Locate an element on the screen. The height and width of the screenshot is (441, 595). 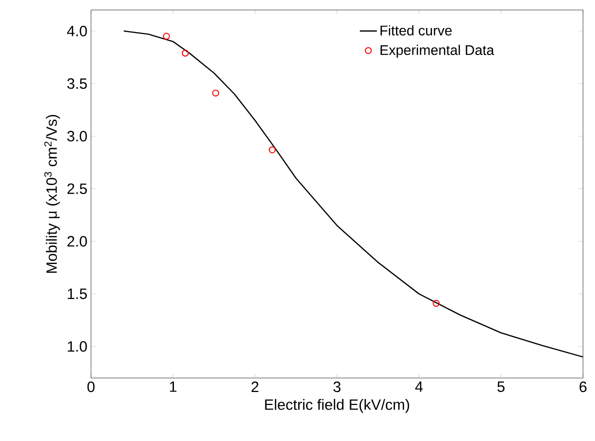
x-axis-title: Electric field E(kV/cm) is located at coordinates (337, 405).